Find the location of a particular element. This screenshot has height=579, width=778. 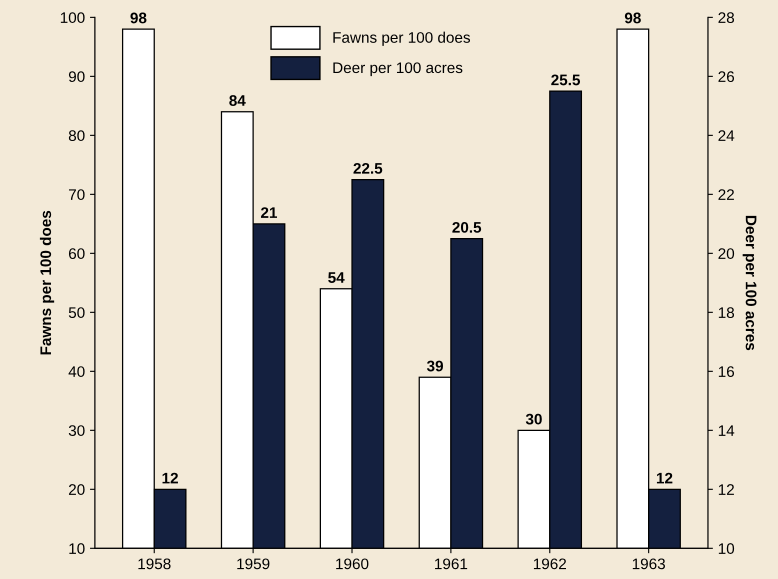

y-tick-label: 50 is located at coordinates (76, 312).